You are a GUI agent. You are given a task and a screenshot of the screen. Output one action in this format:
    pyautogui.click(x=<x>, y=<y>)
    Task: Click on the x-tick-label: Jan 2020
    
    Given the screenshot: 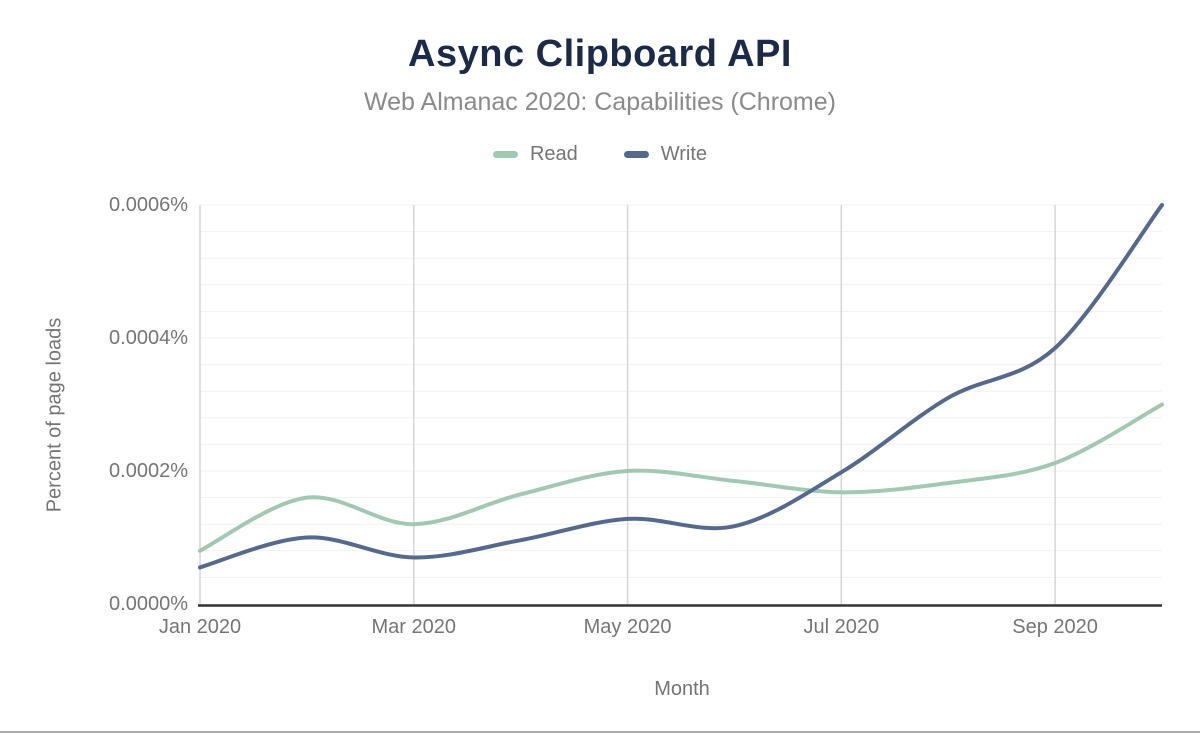 What is the action you would take?
    pyautogui.click(x=200, y=627)
    